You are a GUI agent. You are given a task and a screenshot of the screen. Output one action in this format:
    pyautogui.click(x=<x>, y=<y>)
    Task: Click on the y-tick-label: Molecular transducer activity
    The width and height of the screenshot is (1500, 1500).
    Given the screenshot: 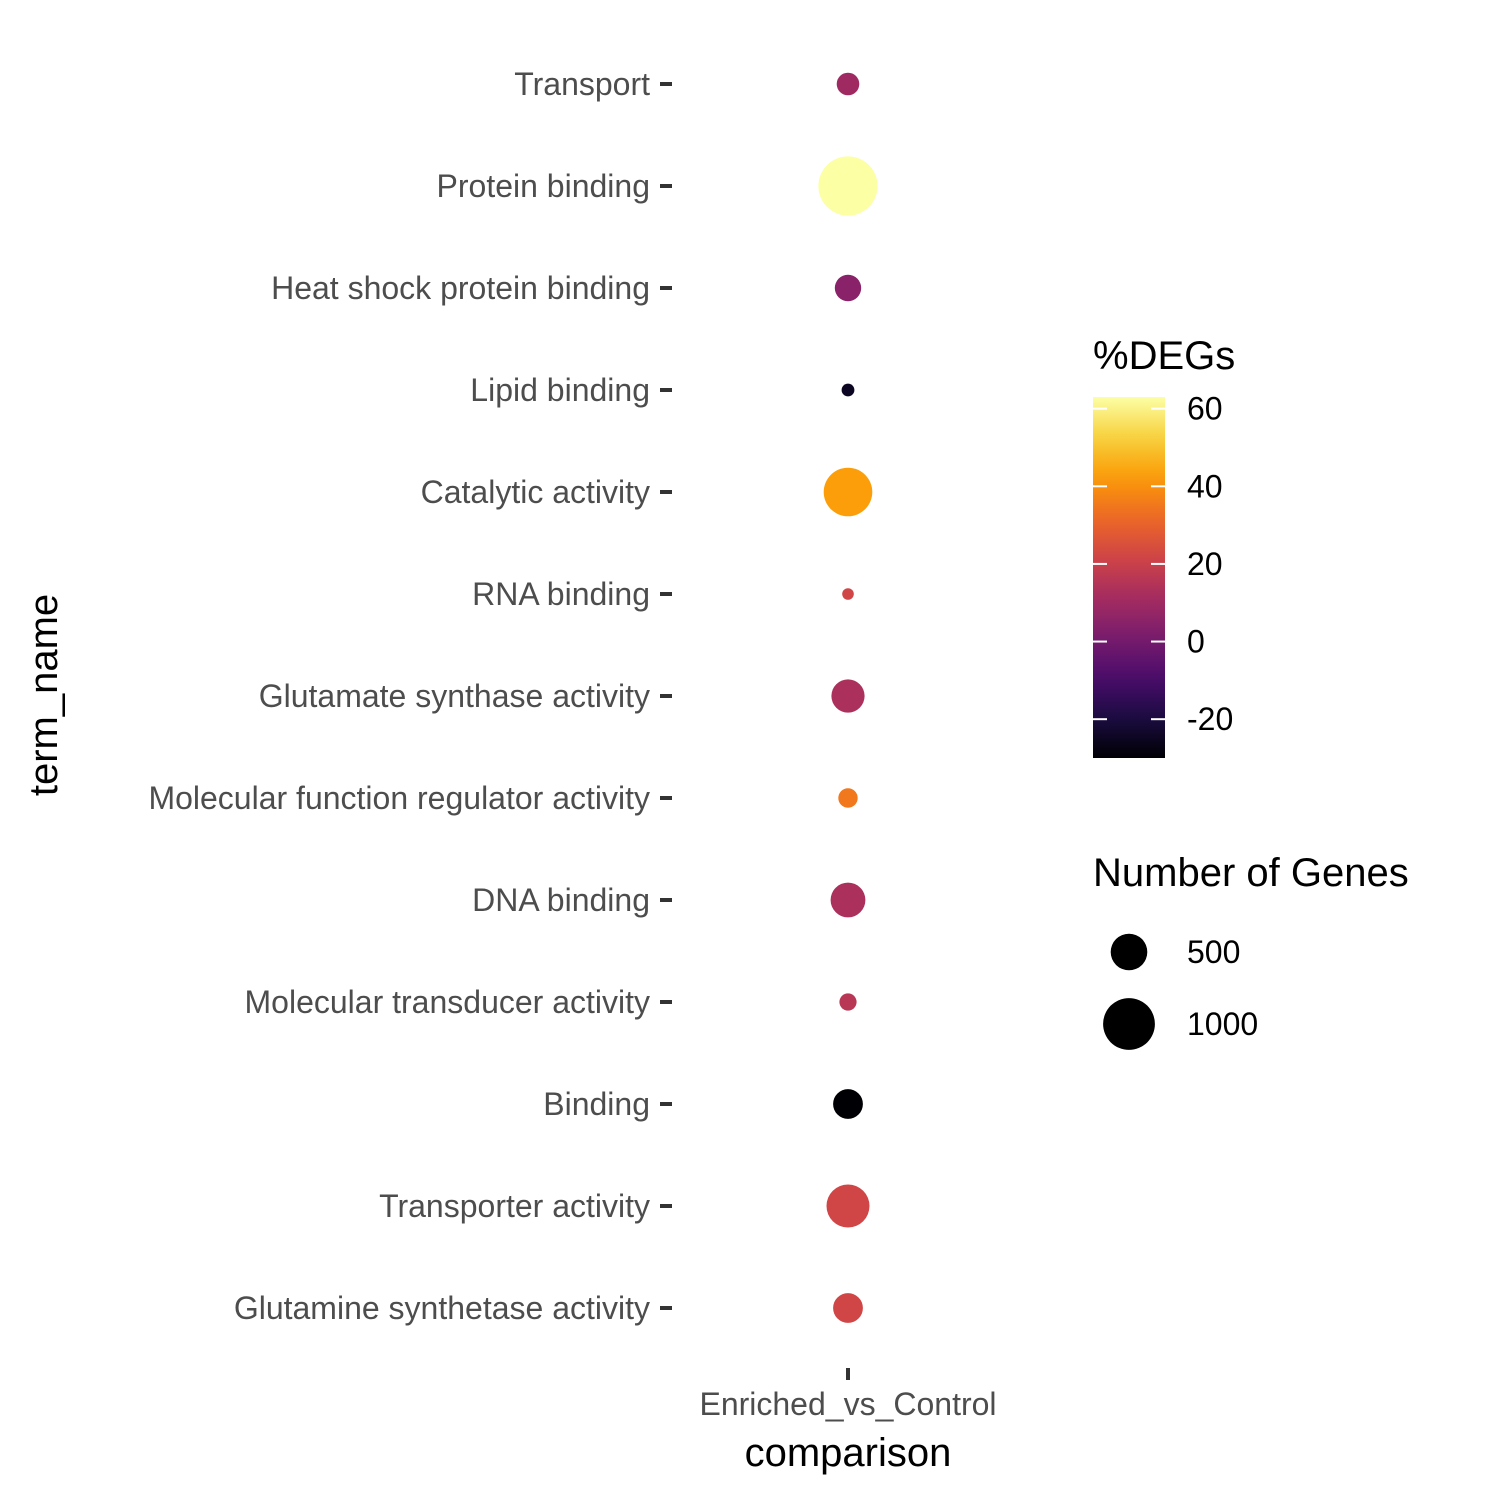 What is the action you would take?
    pyautogui.click(x=447, y=1002)
    